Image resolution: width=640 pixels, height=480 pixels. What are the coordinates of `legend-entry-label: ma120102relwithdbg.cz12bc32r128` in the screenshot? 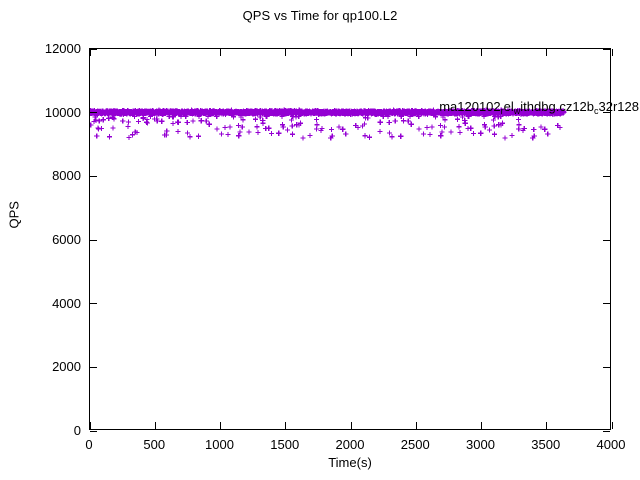 It's located at (539, 107).